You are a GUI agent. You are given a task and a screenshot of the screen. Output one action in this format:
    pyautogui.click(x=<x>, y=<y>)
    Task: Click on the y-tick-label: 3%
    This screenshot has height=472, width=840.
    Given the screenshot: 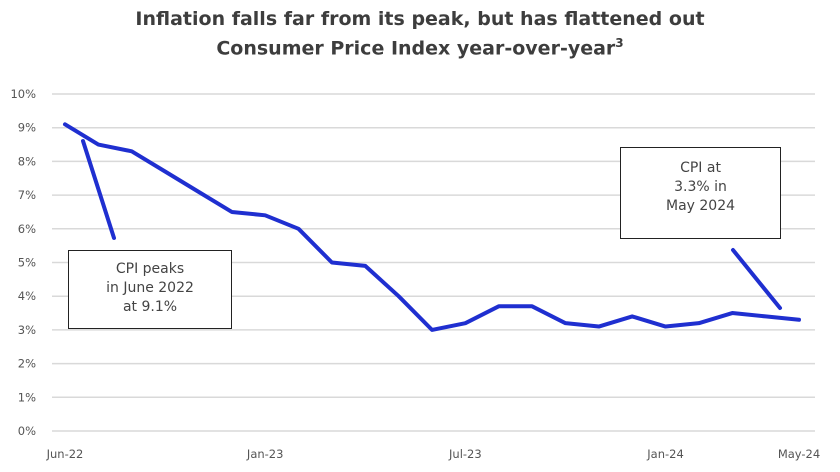 What is the action you would take?
    pyautogui.click(x=27, y=330)
    